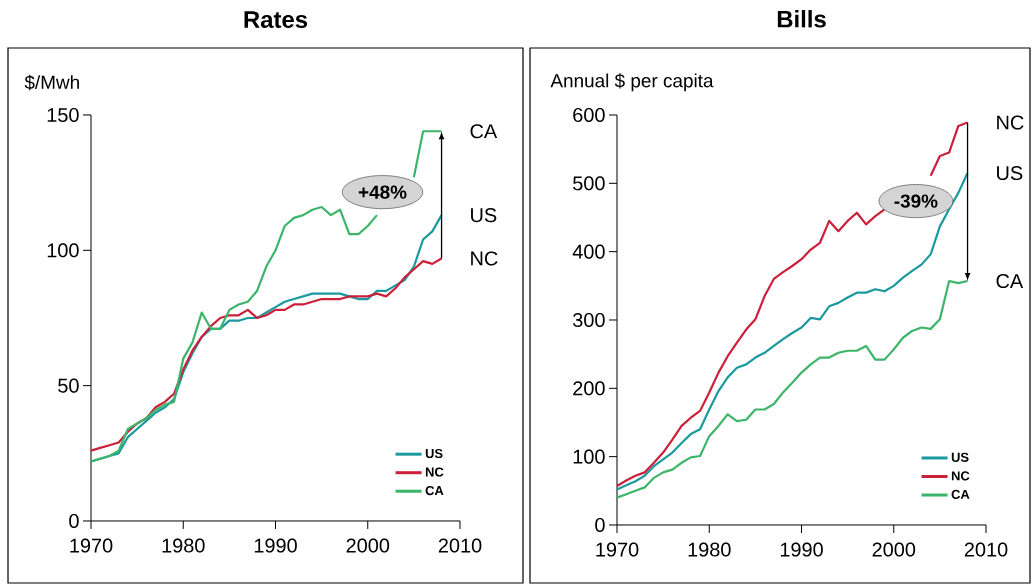  What do you see at coordinates (63, 115) in the screenshot?
I see `y-tick-label: 150` at bounding box center [63, 115].